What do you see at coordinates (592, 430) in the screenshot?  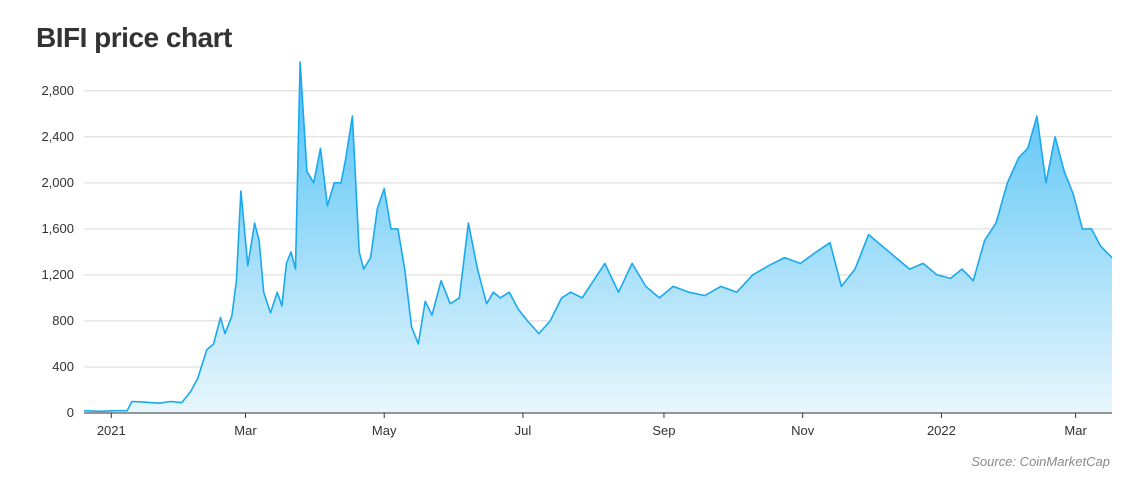 I see `x-tick-labels: 2021 Mar May Jul Sep Nov 2022 Mar` at bounding box center [592, 430].